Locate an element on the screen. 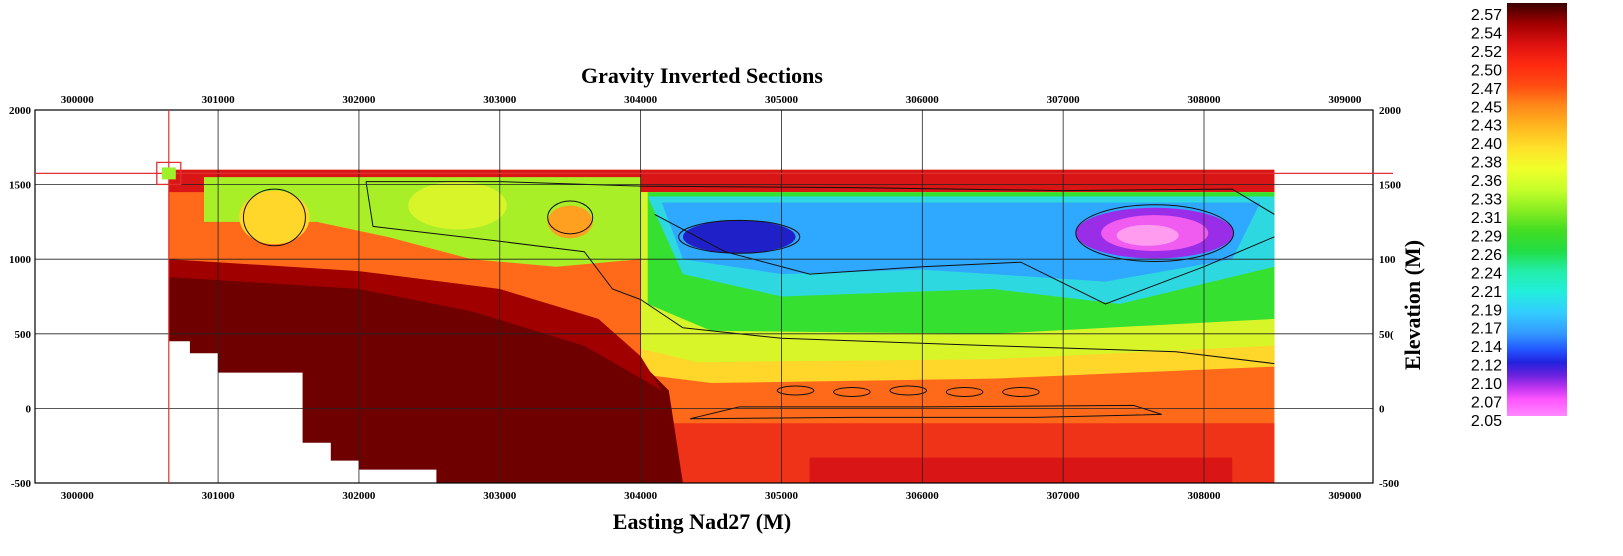 This screenshot has width=1623, height=556. y-tick-label-right: 50( is located at coordinates (1386, 335).